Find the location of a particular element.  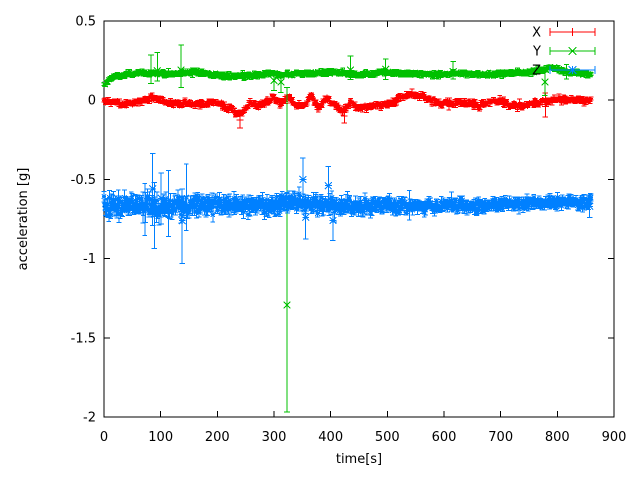

legend-sample-X is located at coordinates (572, 32).